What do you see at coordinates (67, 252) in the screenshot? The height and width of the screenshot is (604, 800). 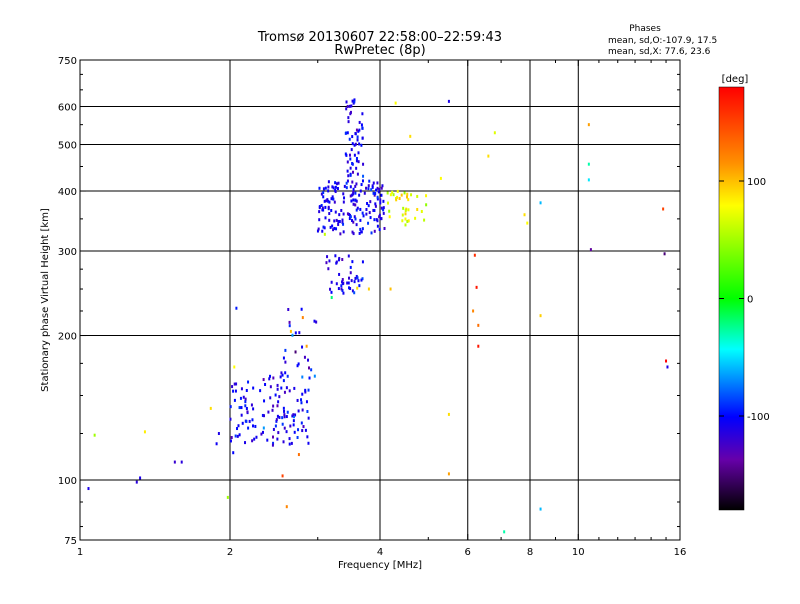 I see `y-tick-label: 300` at bounding box center [67, 252].